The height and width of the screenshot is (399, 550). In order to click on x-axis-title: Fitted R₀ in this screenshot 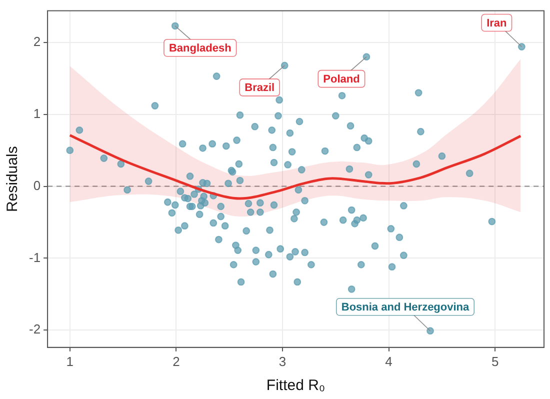, I will do `click(296, 385)`.